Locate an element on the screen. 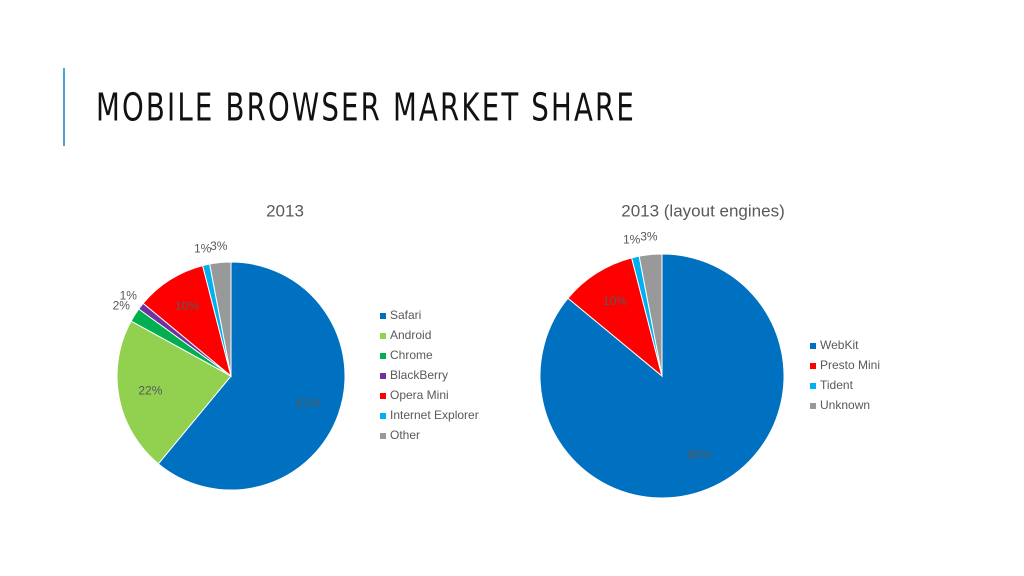  legend-label: Chrome is located at coordinates (411, 355).